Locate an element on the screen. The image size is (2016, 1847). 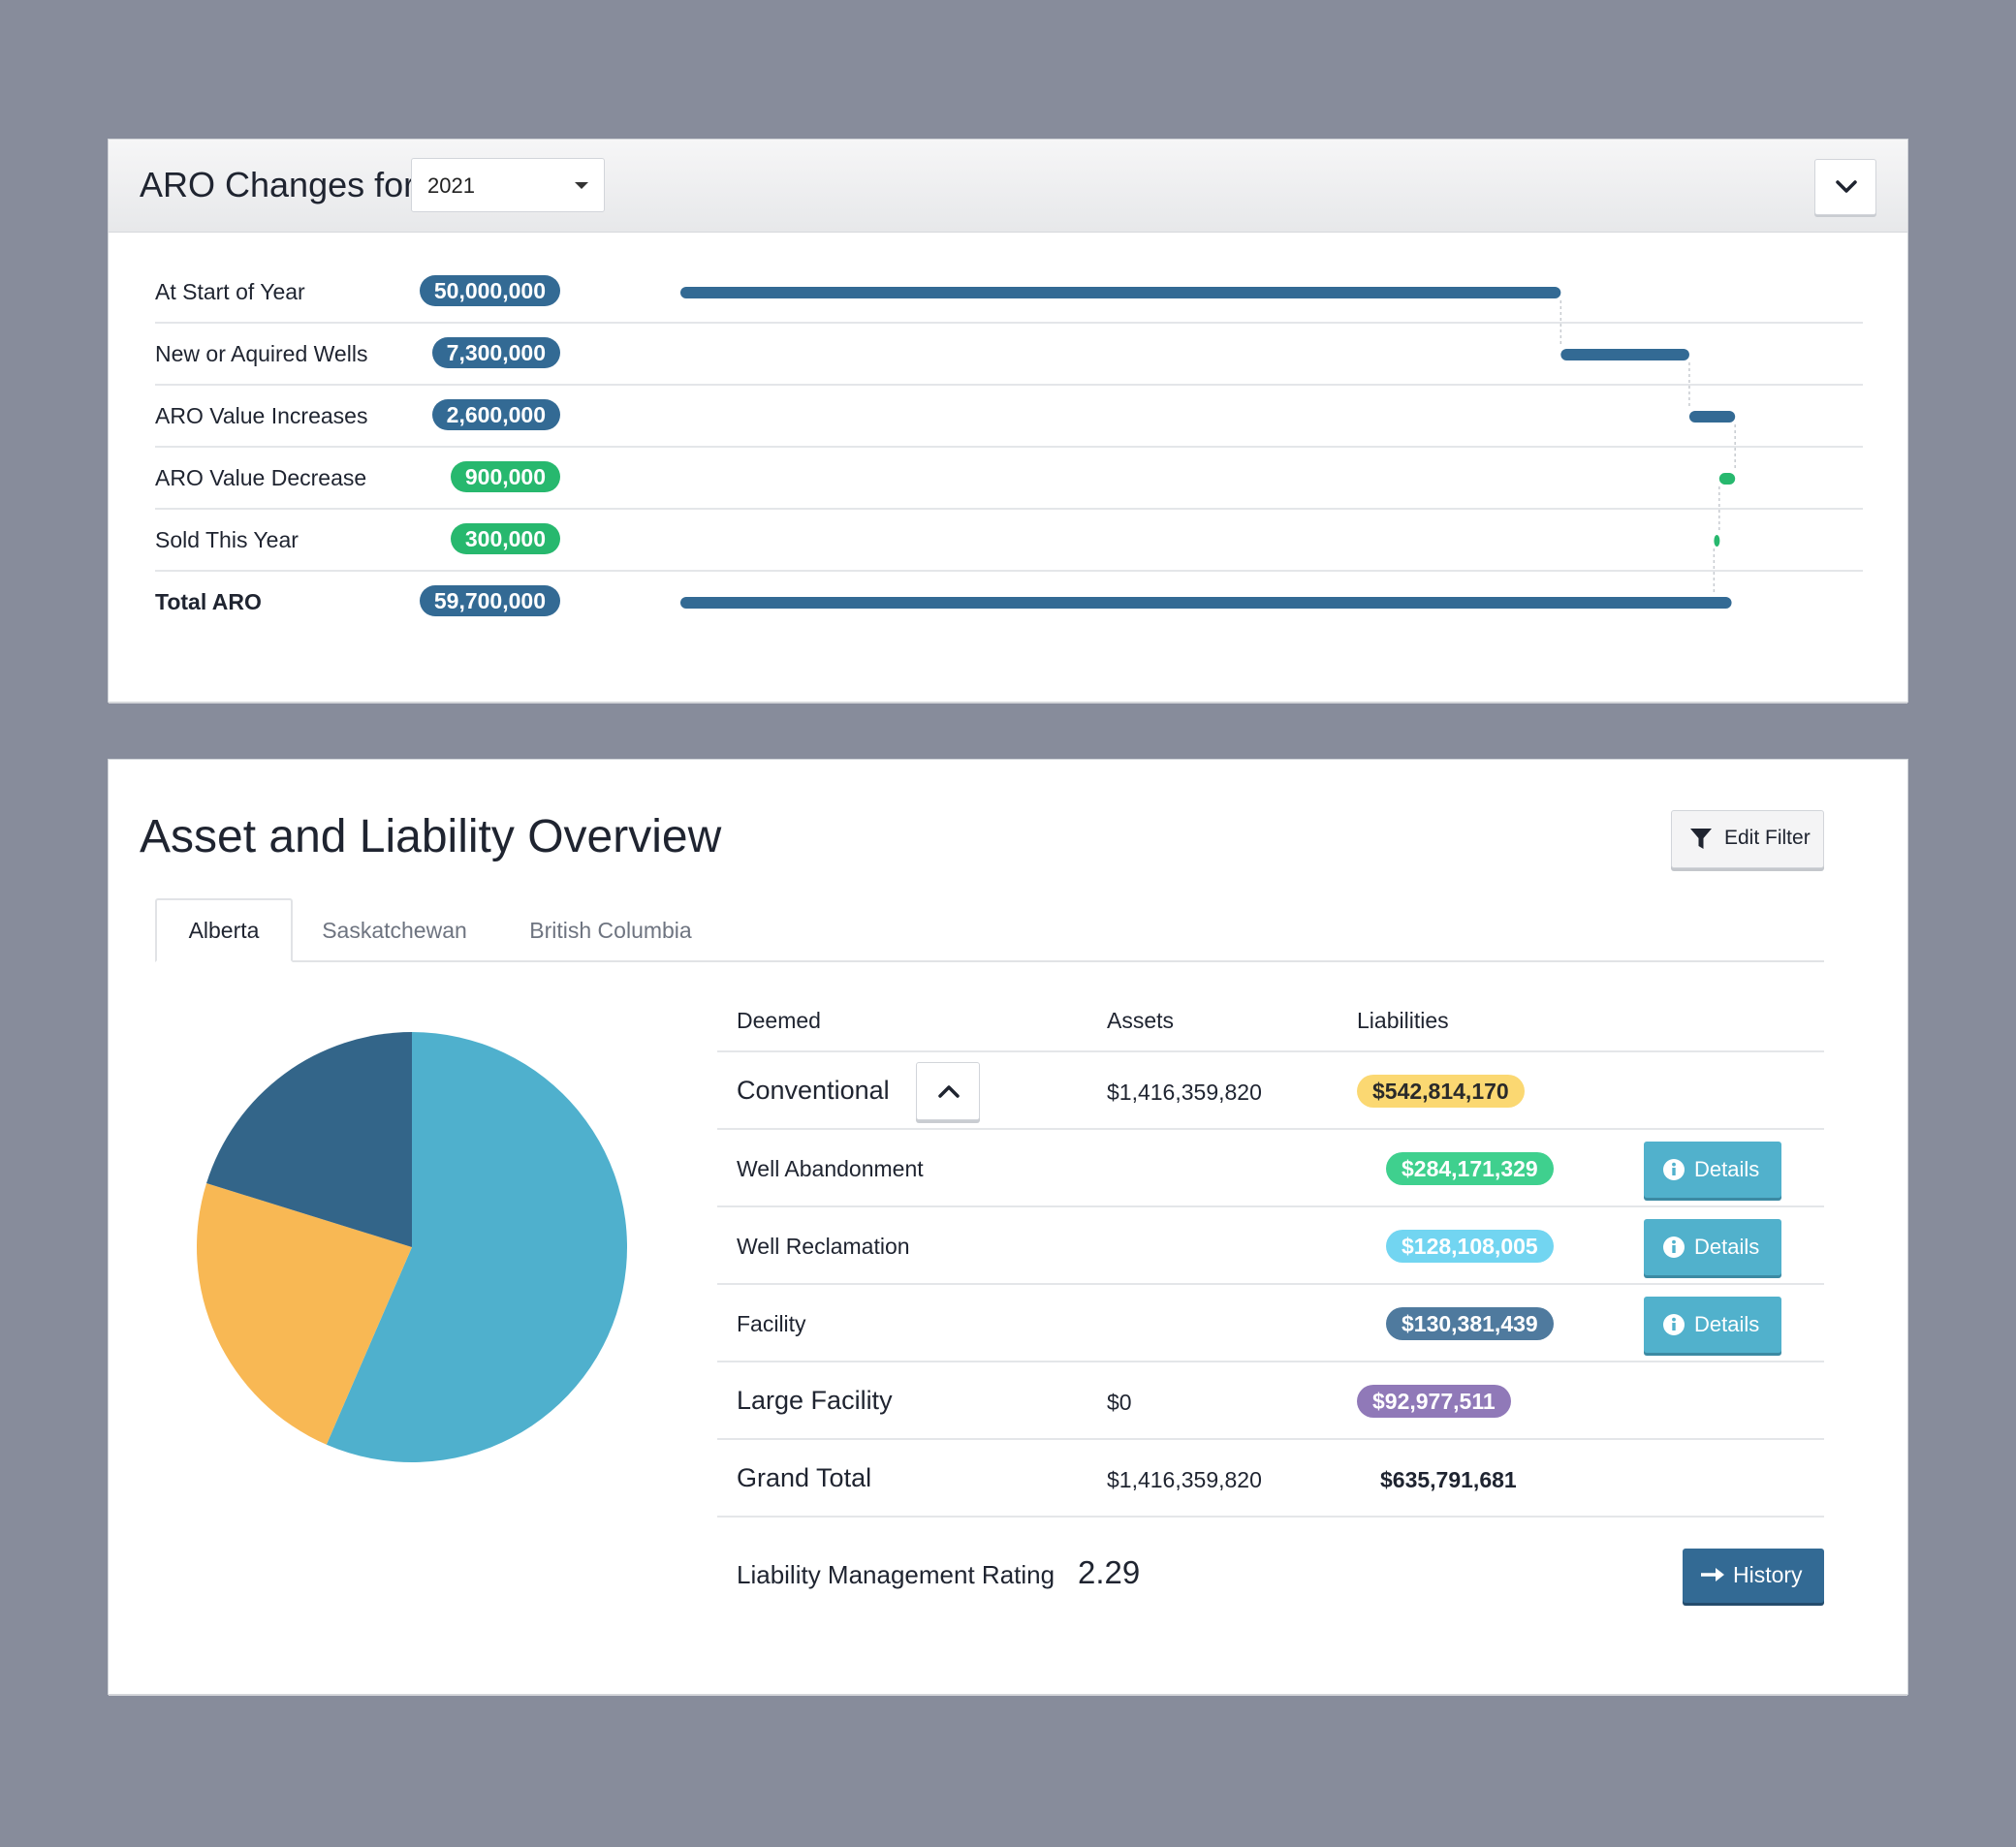
edit-filter-button: Edit Filter is located at coordinates (1747, 839).